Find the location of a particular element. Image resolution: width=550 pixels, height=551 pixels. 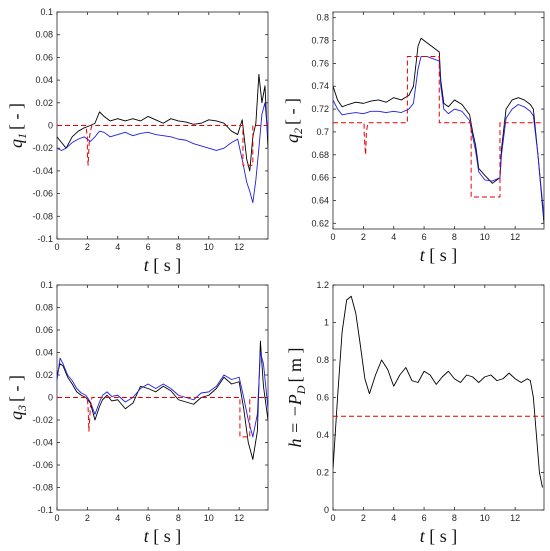

y-tick-label: 0.7 is located at coordinates (322, 132).